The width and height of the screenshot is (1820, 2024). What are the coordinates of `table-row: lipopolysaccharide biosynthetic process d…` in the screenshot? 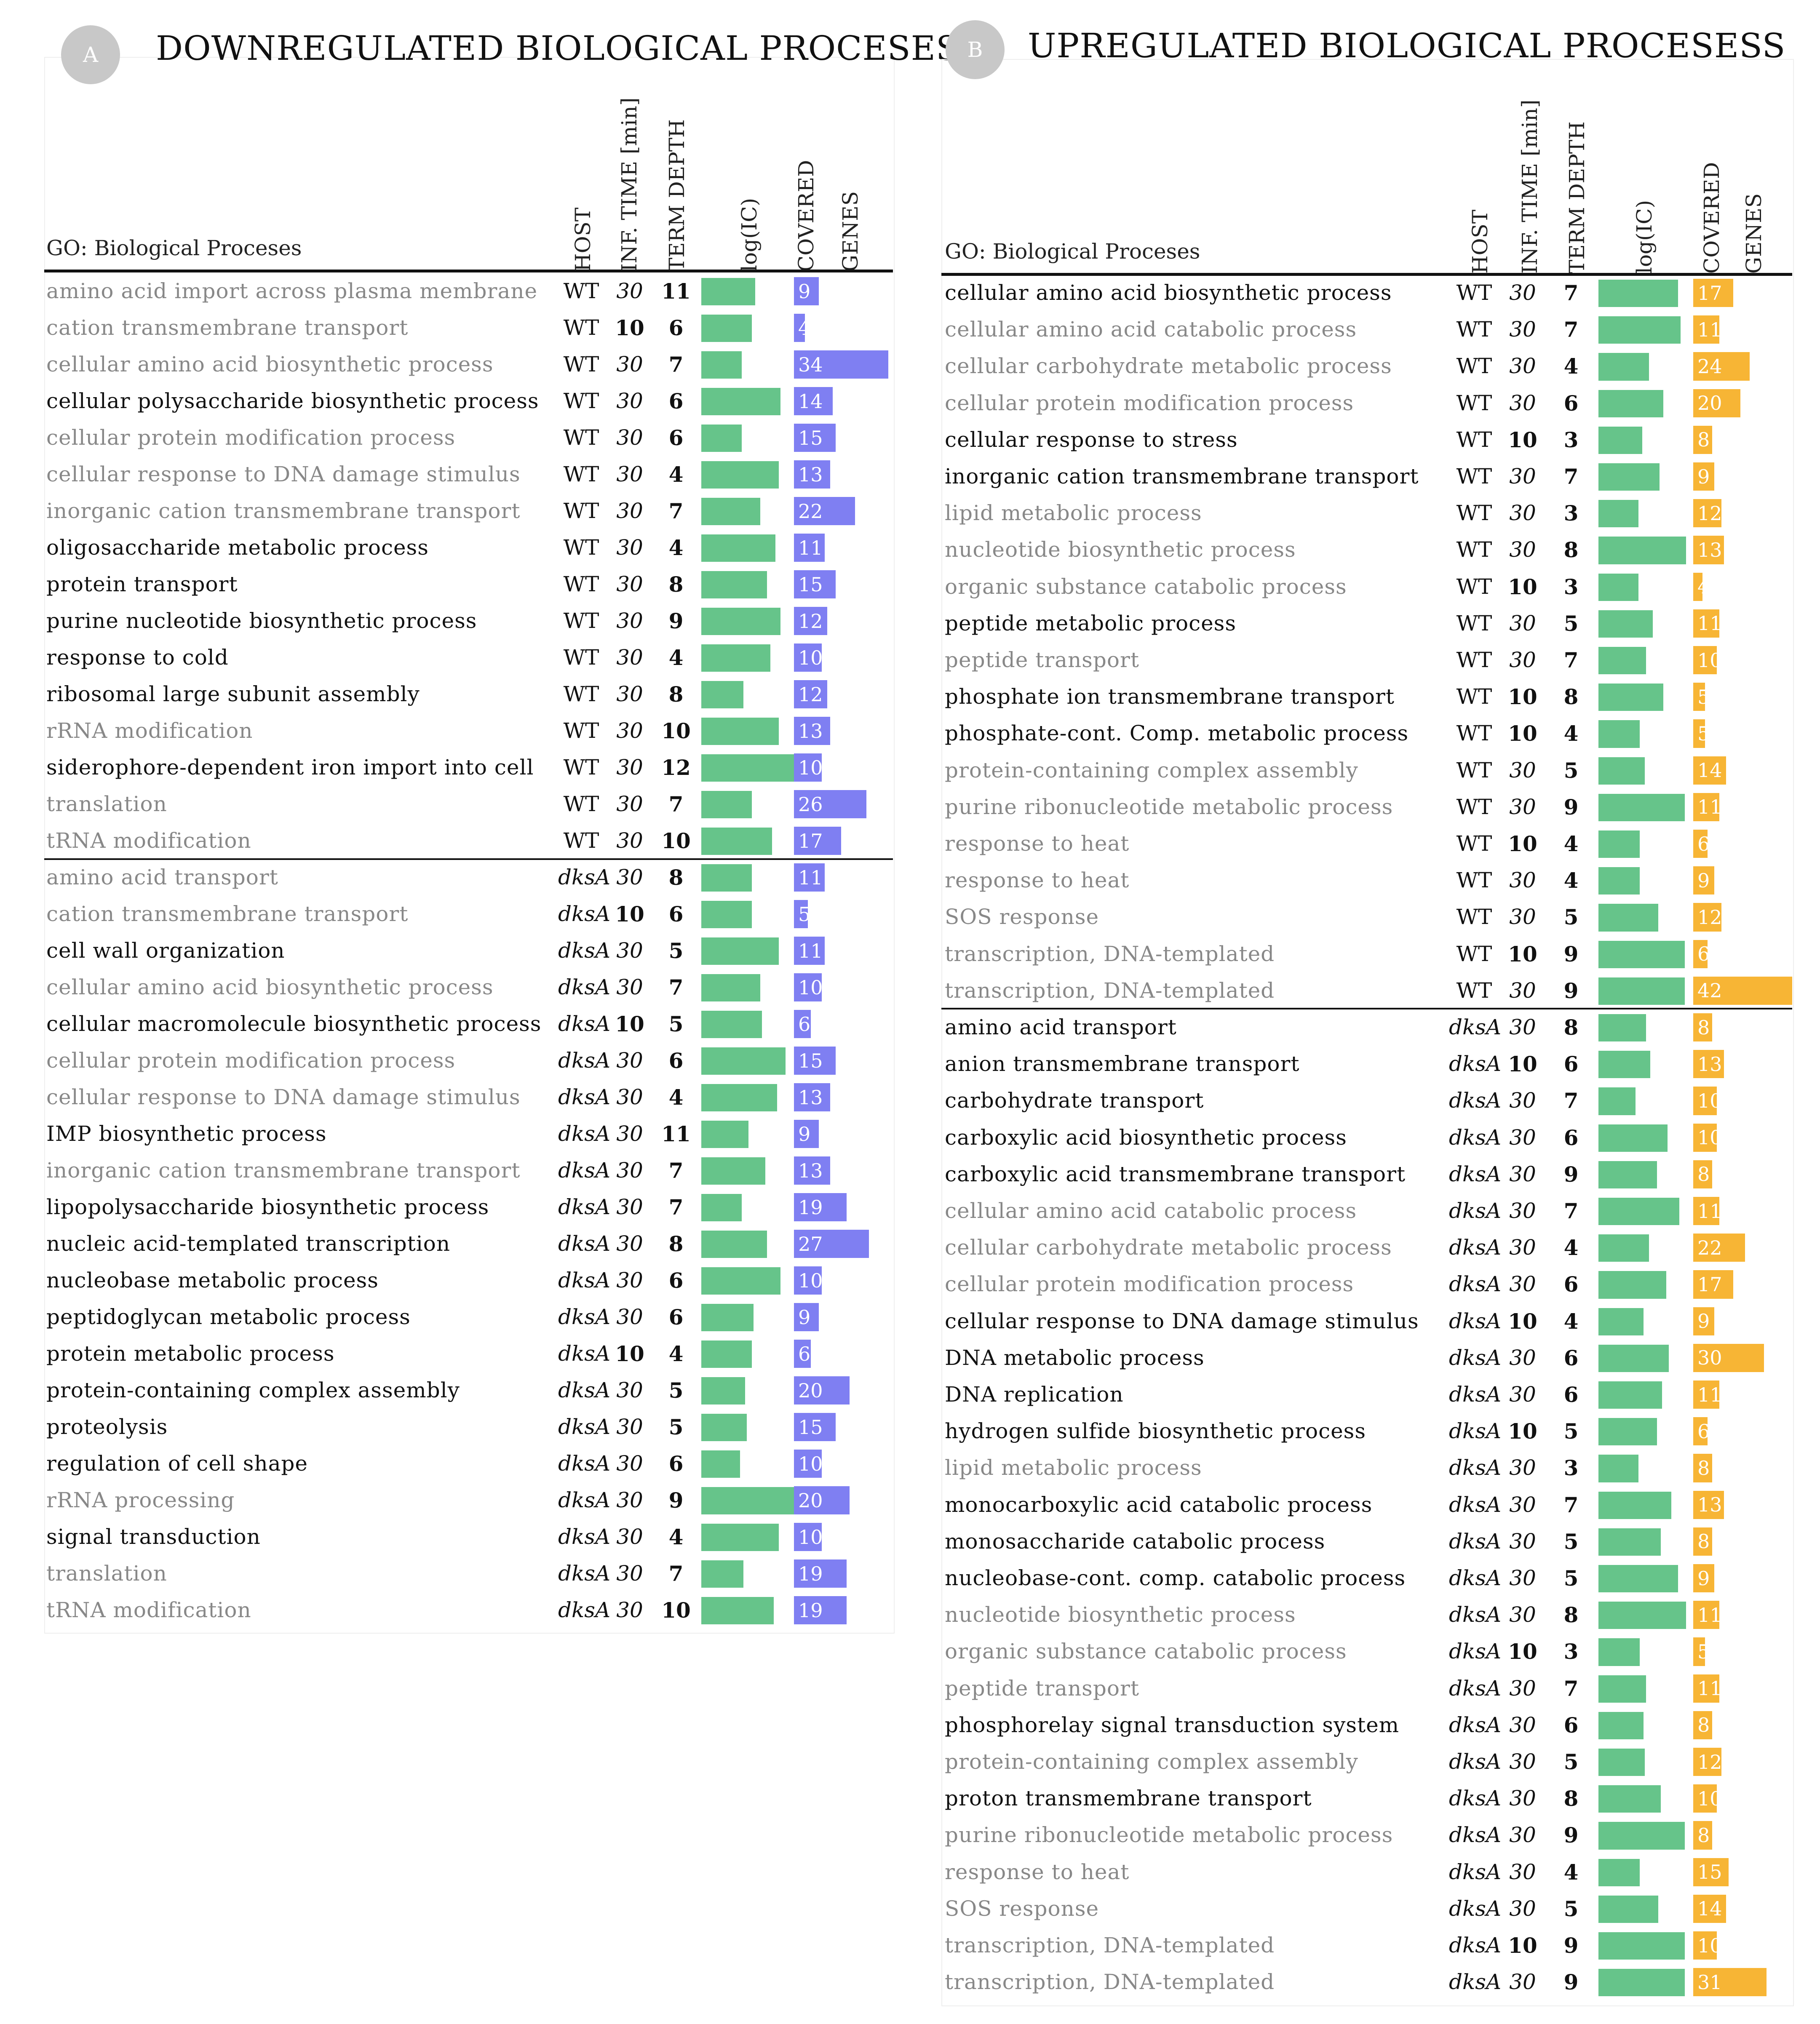 It's located at (910, 1207).